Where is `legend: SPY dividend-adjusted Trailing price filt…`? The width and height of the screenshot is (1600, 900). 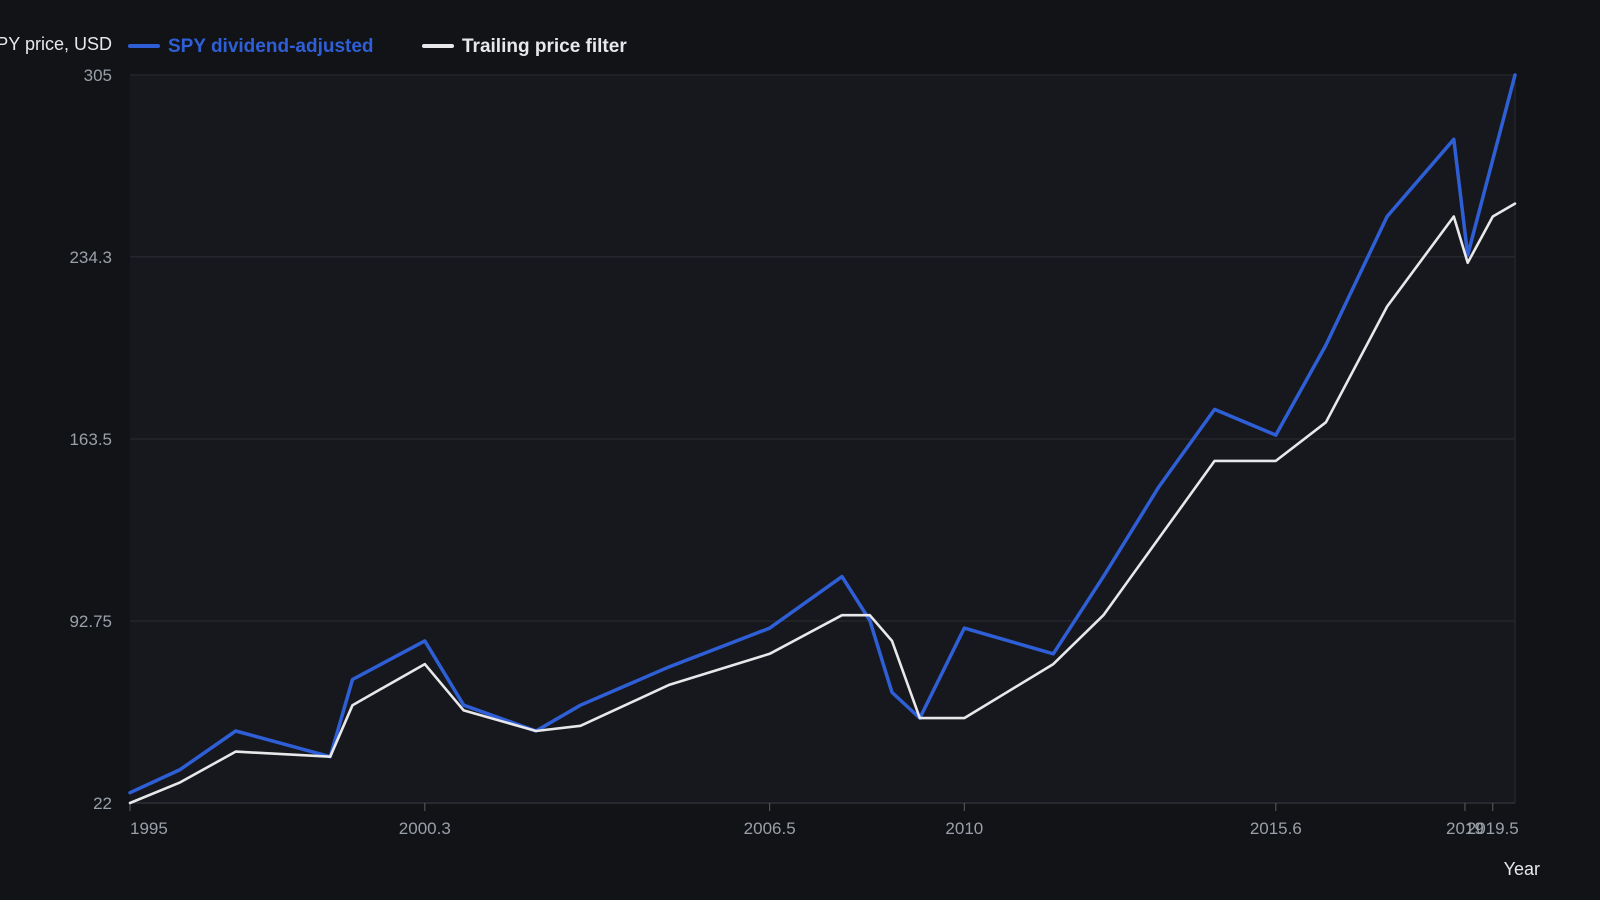
legend: SPY dividend-adjusted Trailing price filt… is located at coordinates (377, 46).